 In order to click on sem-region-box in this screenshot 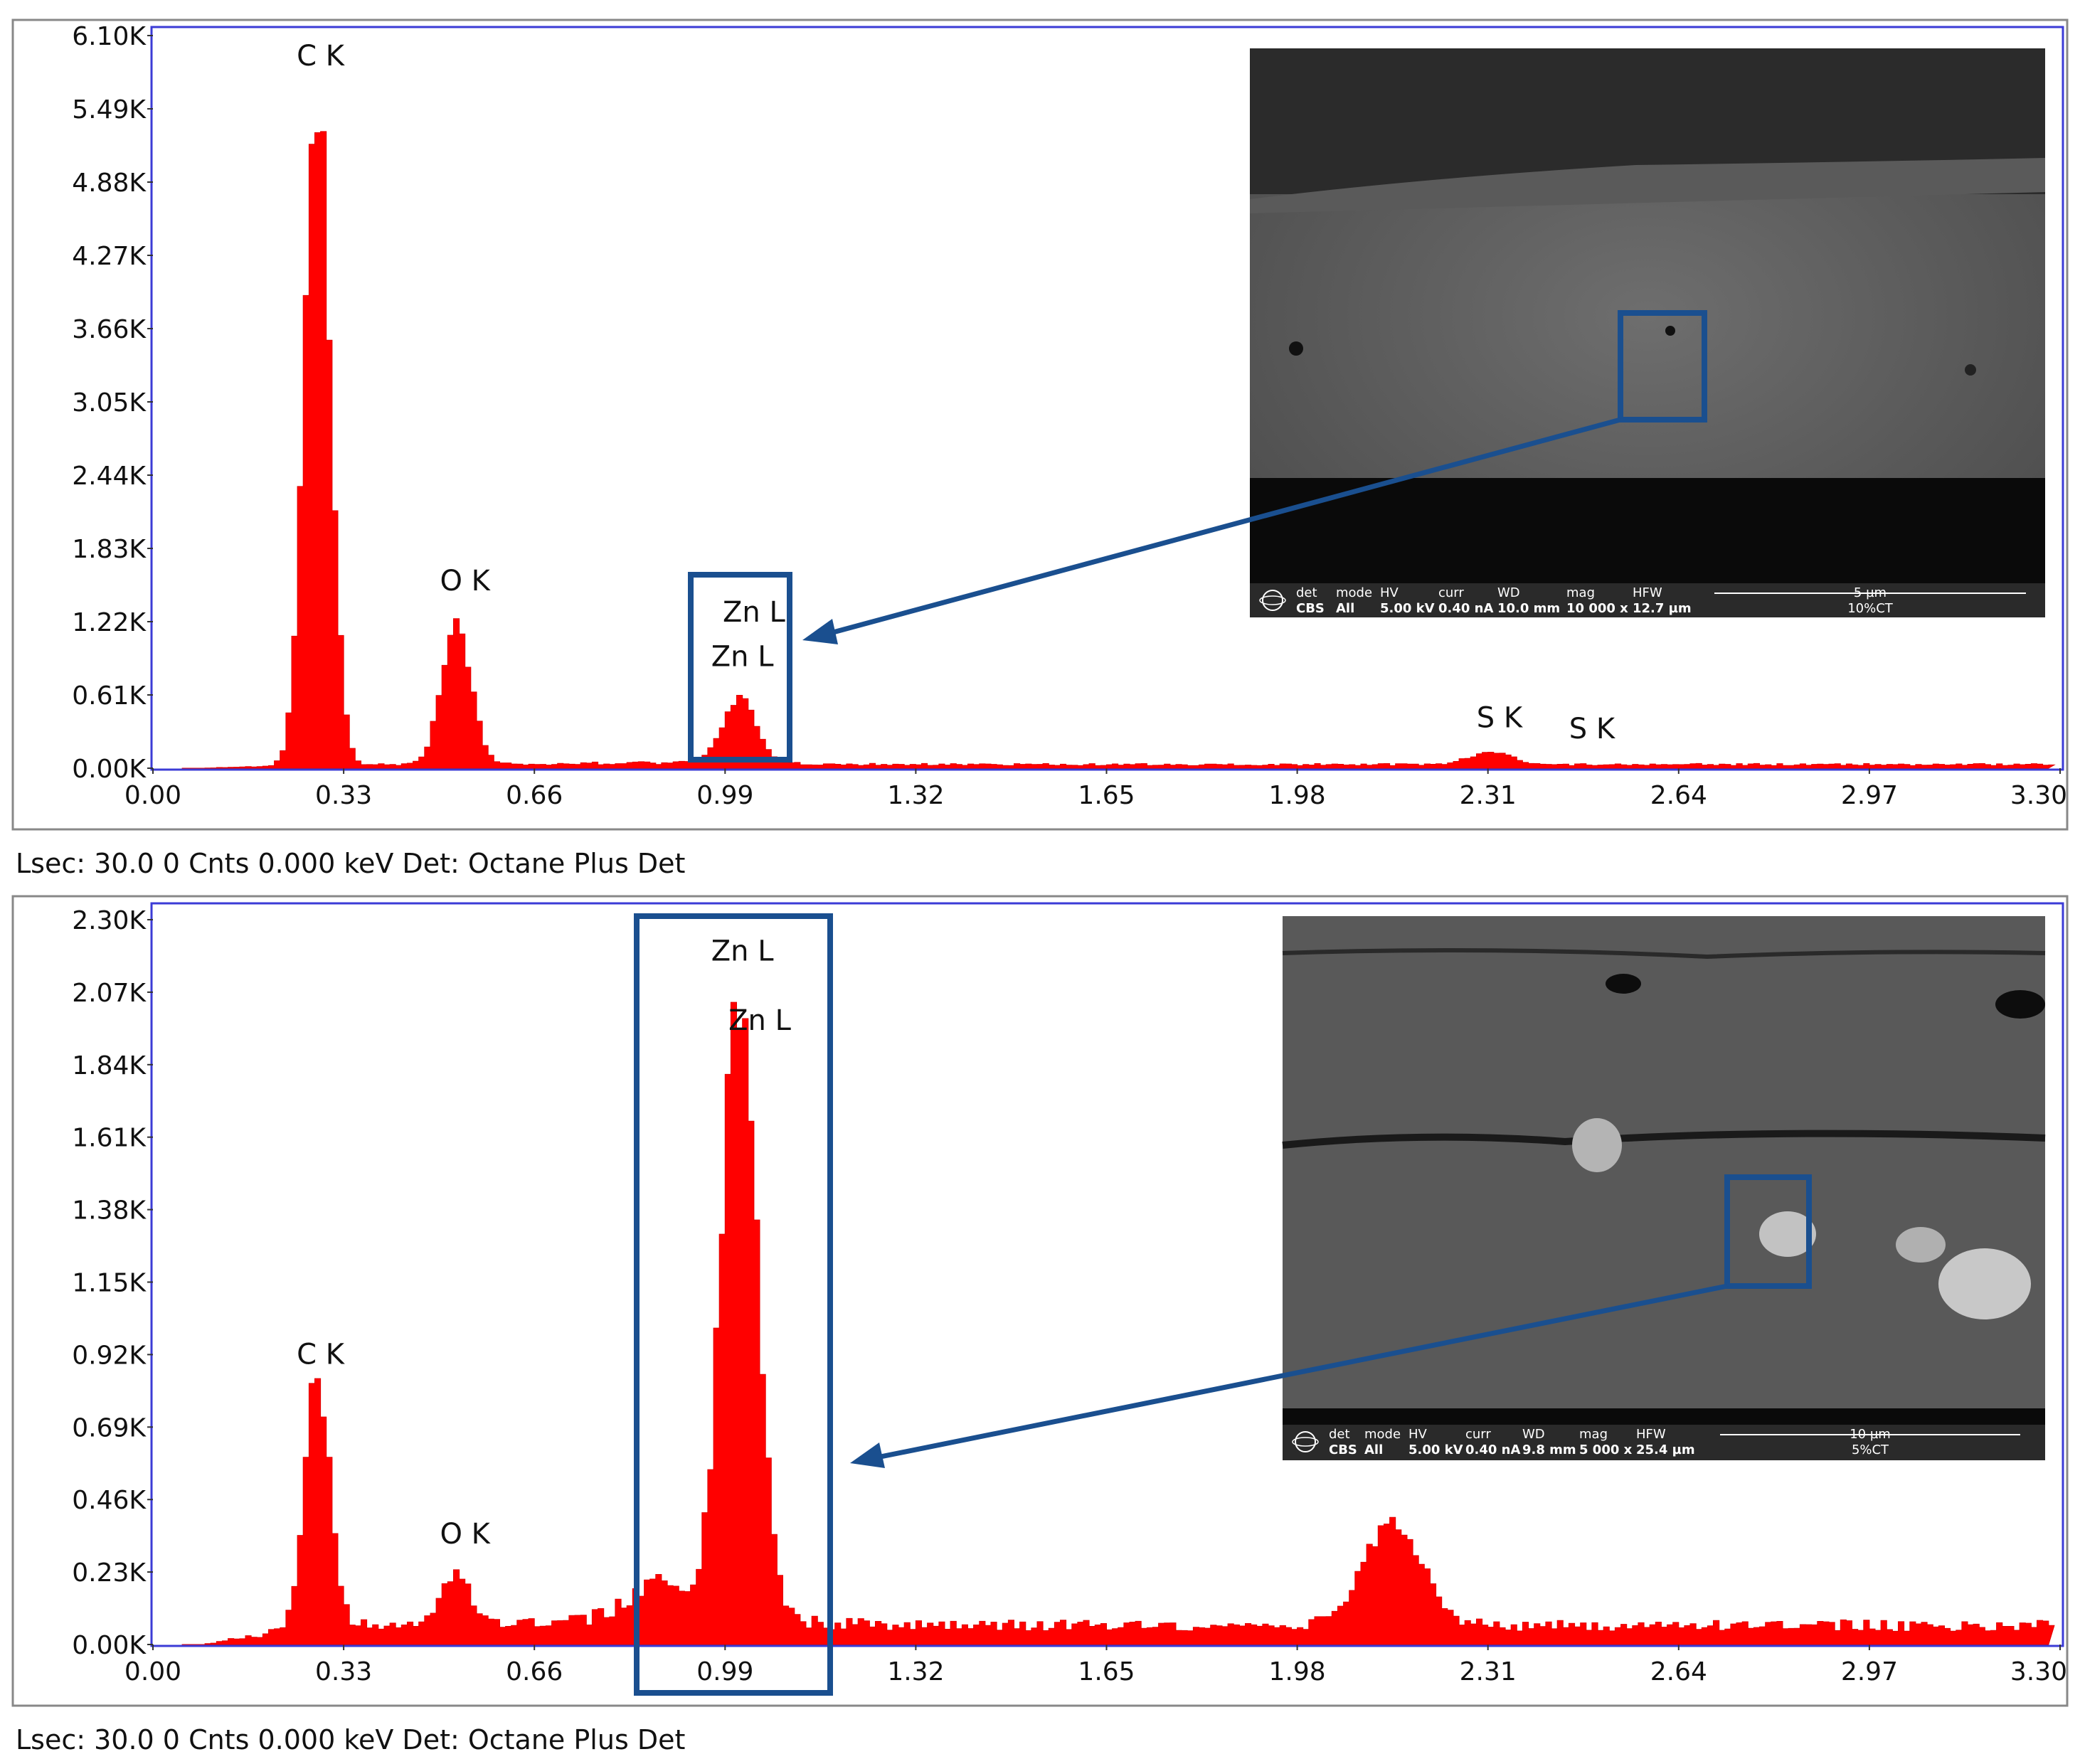, I will do `click(1768, 1232)`.